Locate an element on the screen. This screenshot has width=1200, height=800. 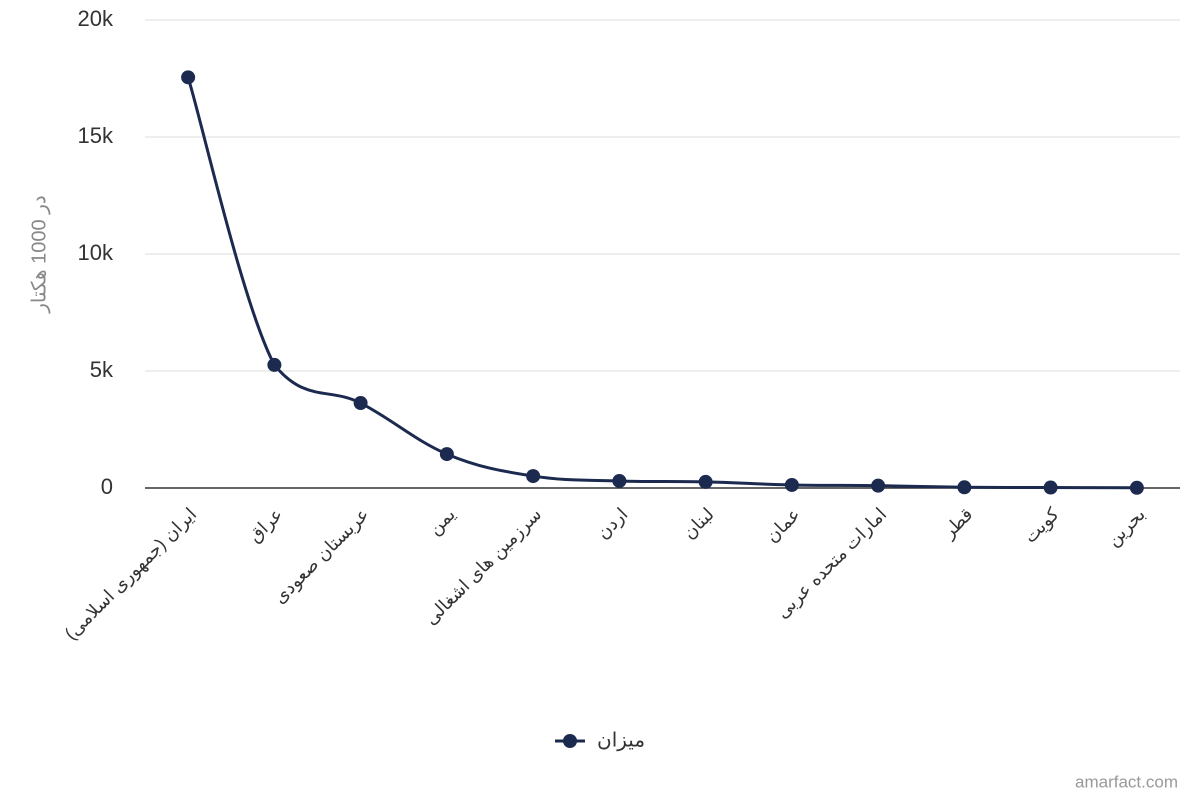
x-tick-label: لبنان is located at coordinates (698, 523).